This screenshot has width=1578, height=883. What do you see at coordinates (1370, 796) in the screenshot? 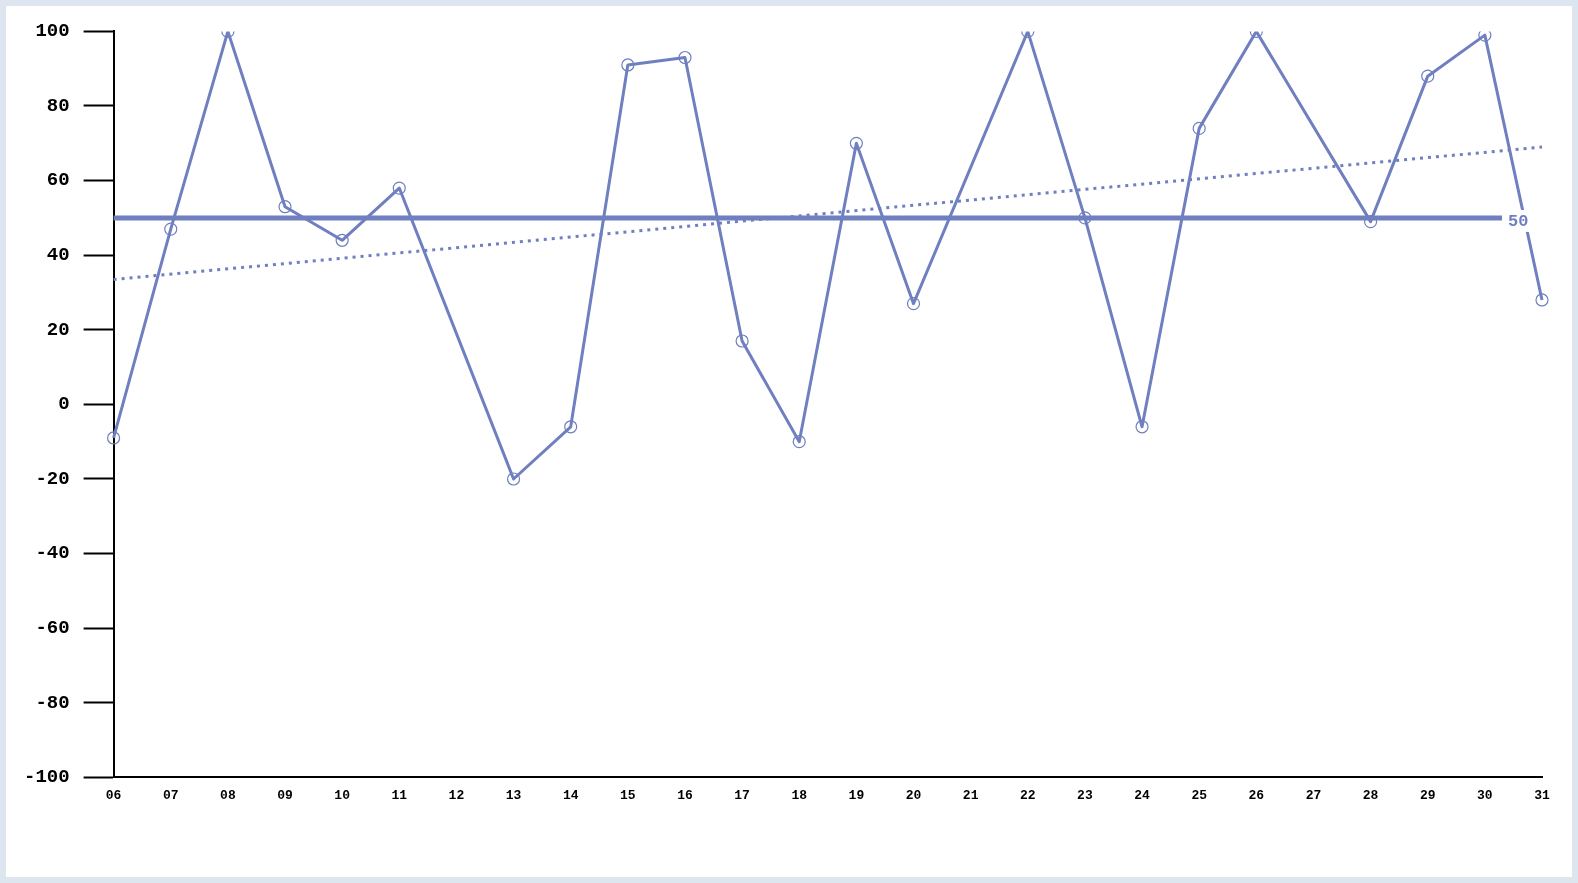
I see `x-tick-label: 28` at bounding box center [1370, 796].